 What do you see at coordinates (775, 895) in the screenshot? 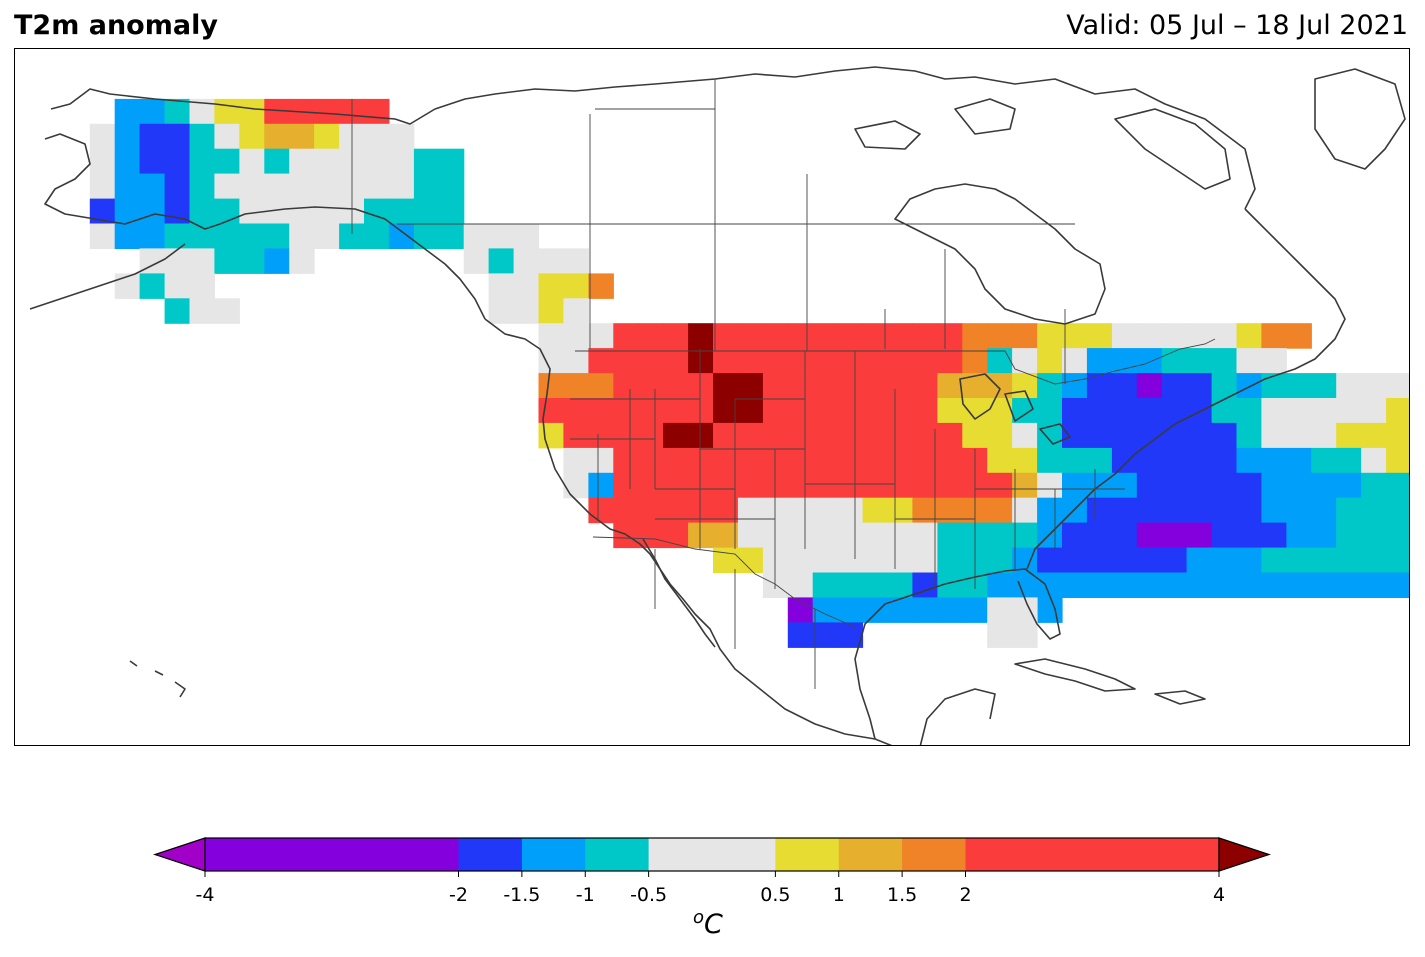
I see `colorbar-tick-label: 0.5` at bounding box center [775, 895].